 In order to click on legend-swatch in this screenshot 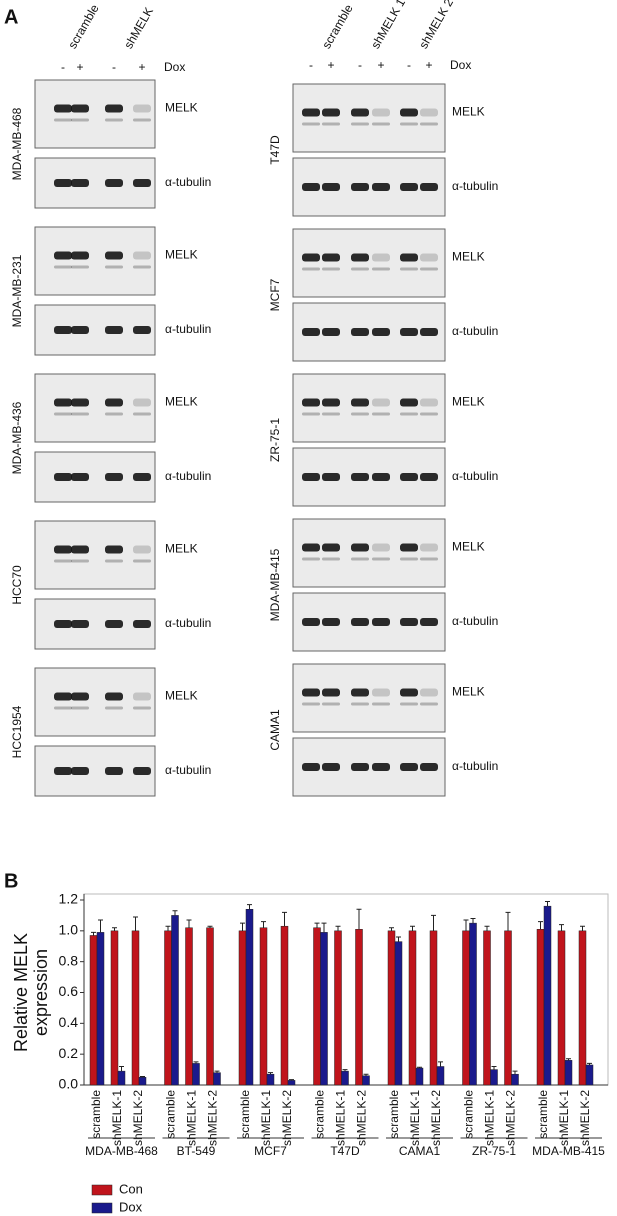, I will do `click(102, 1208)`.